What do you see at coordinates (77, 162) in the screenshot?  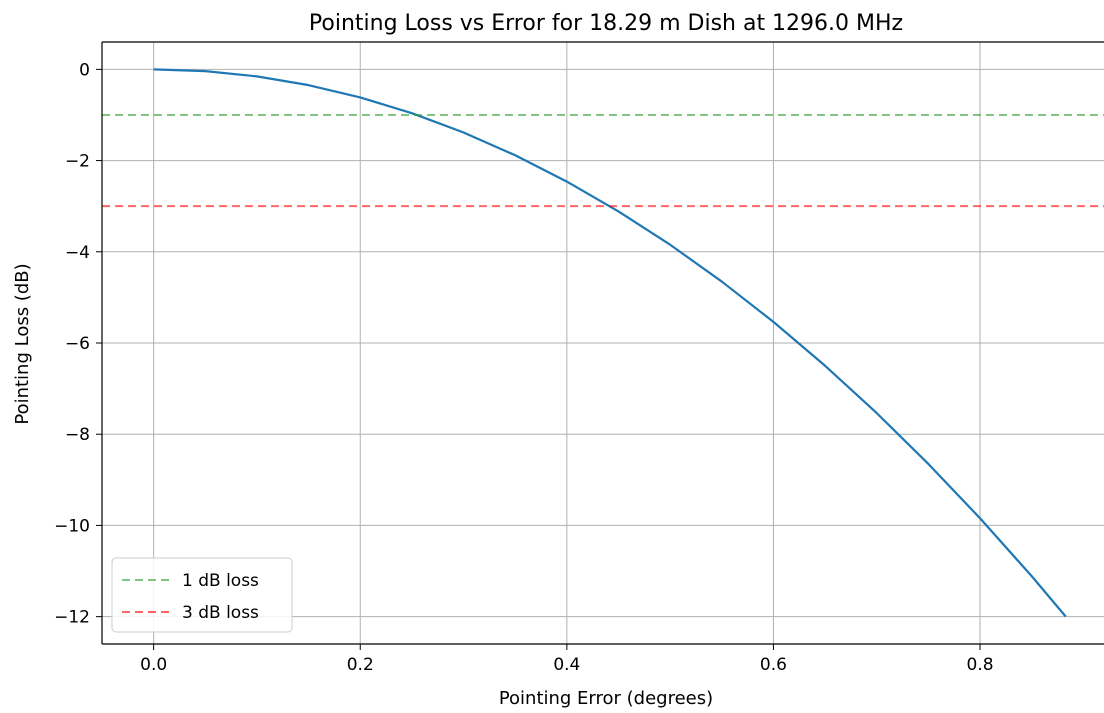 I see `y-tick-label: −2` at bounding box center [77, 162].